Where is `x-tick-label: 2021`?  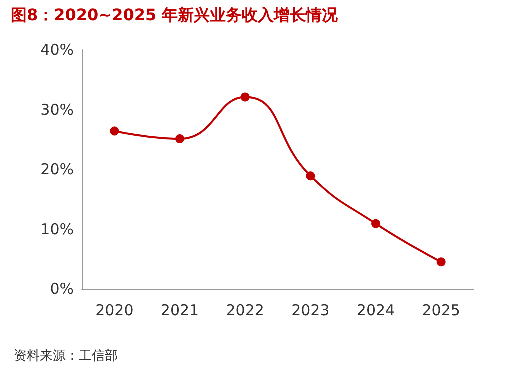
x-tick-label: 2021 is located at coordinates (180, 311).